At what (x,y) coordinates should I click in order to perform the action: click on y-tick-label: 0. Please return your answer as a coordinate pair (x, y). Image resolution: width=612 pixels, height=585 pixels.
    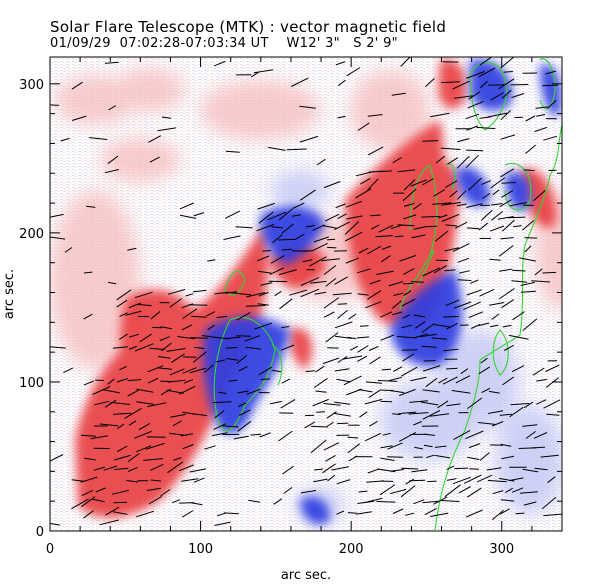
    Looking at the image, I should click on (40, 532).